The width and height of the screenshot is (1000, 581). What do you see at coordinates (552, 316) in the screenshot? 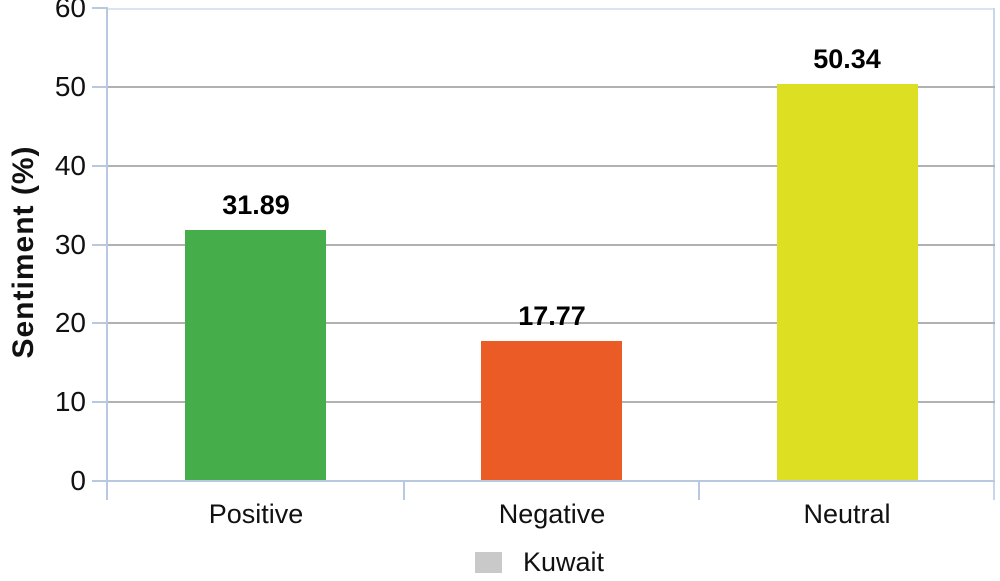
I see `bar-value-label-negative: 17.77` at bounding box center [552, 316].